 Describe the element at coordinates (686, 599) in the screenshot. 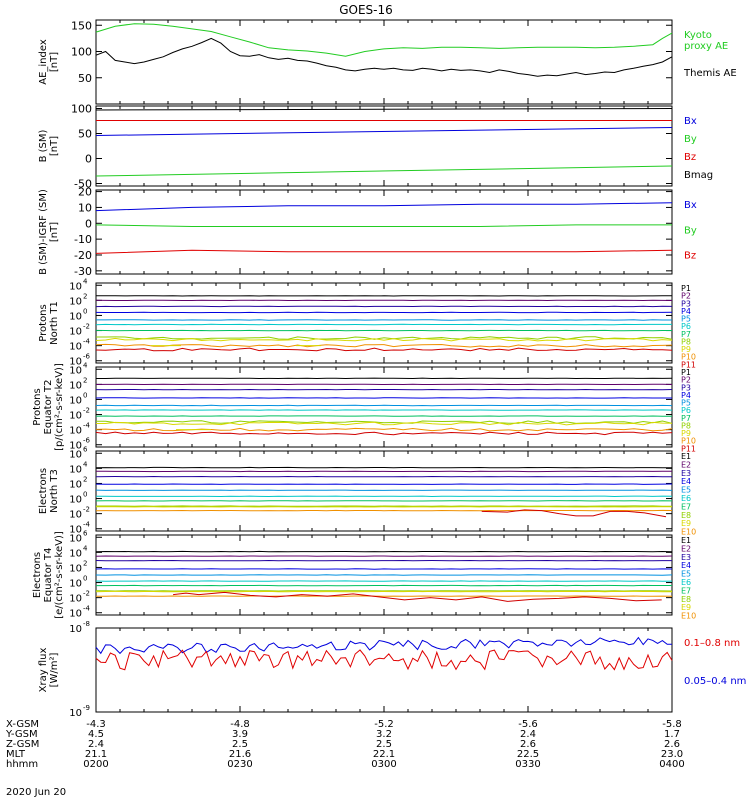

I see `legend-e8: E8` at that location.